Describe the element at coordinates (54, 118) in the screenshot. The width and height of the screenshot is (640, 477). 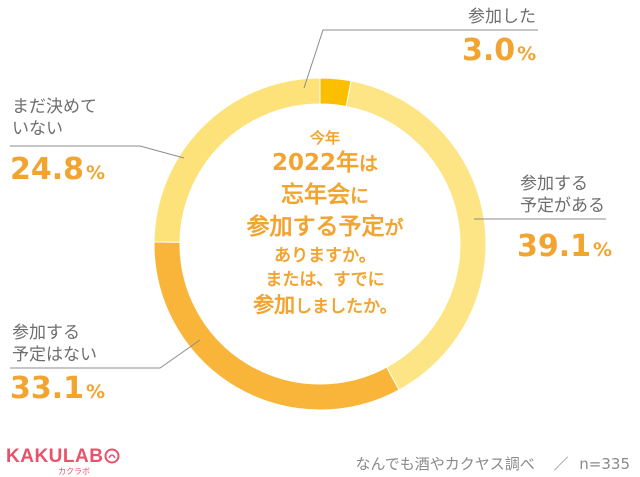
I see `label-undecided: まだ決めて いない` at that location.